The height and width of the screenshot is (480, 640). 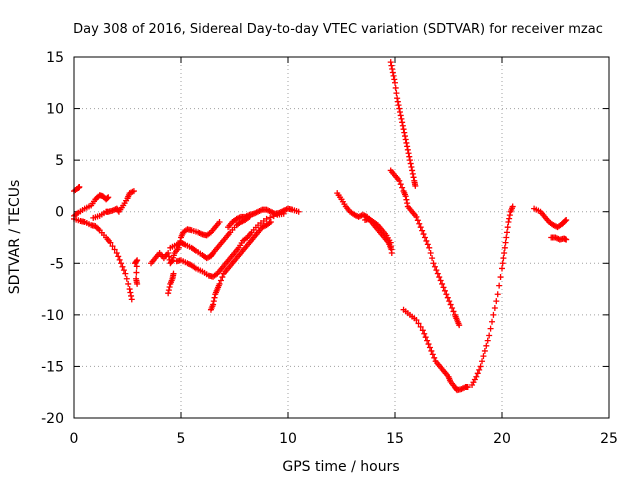 I want to click on series-arc2, so click(x=91, y=205).